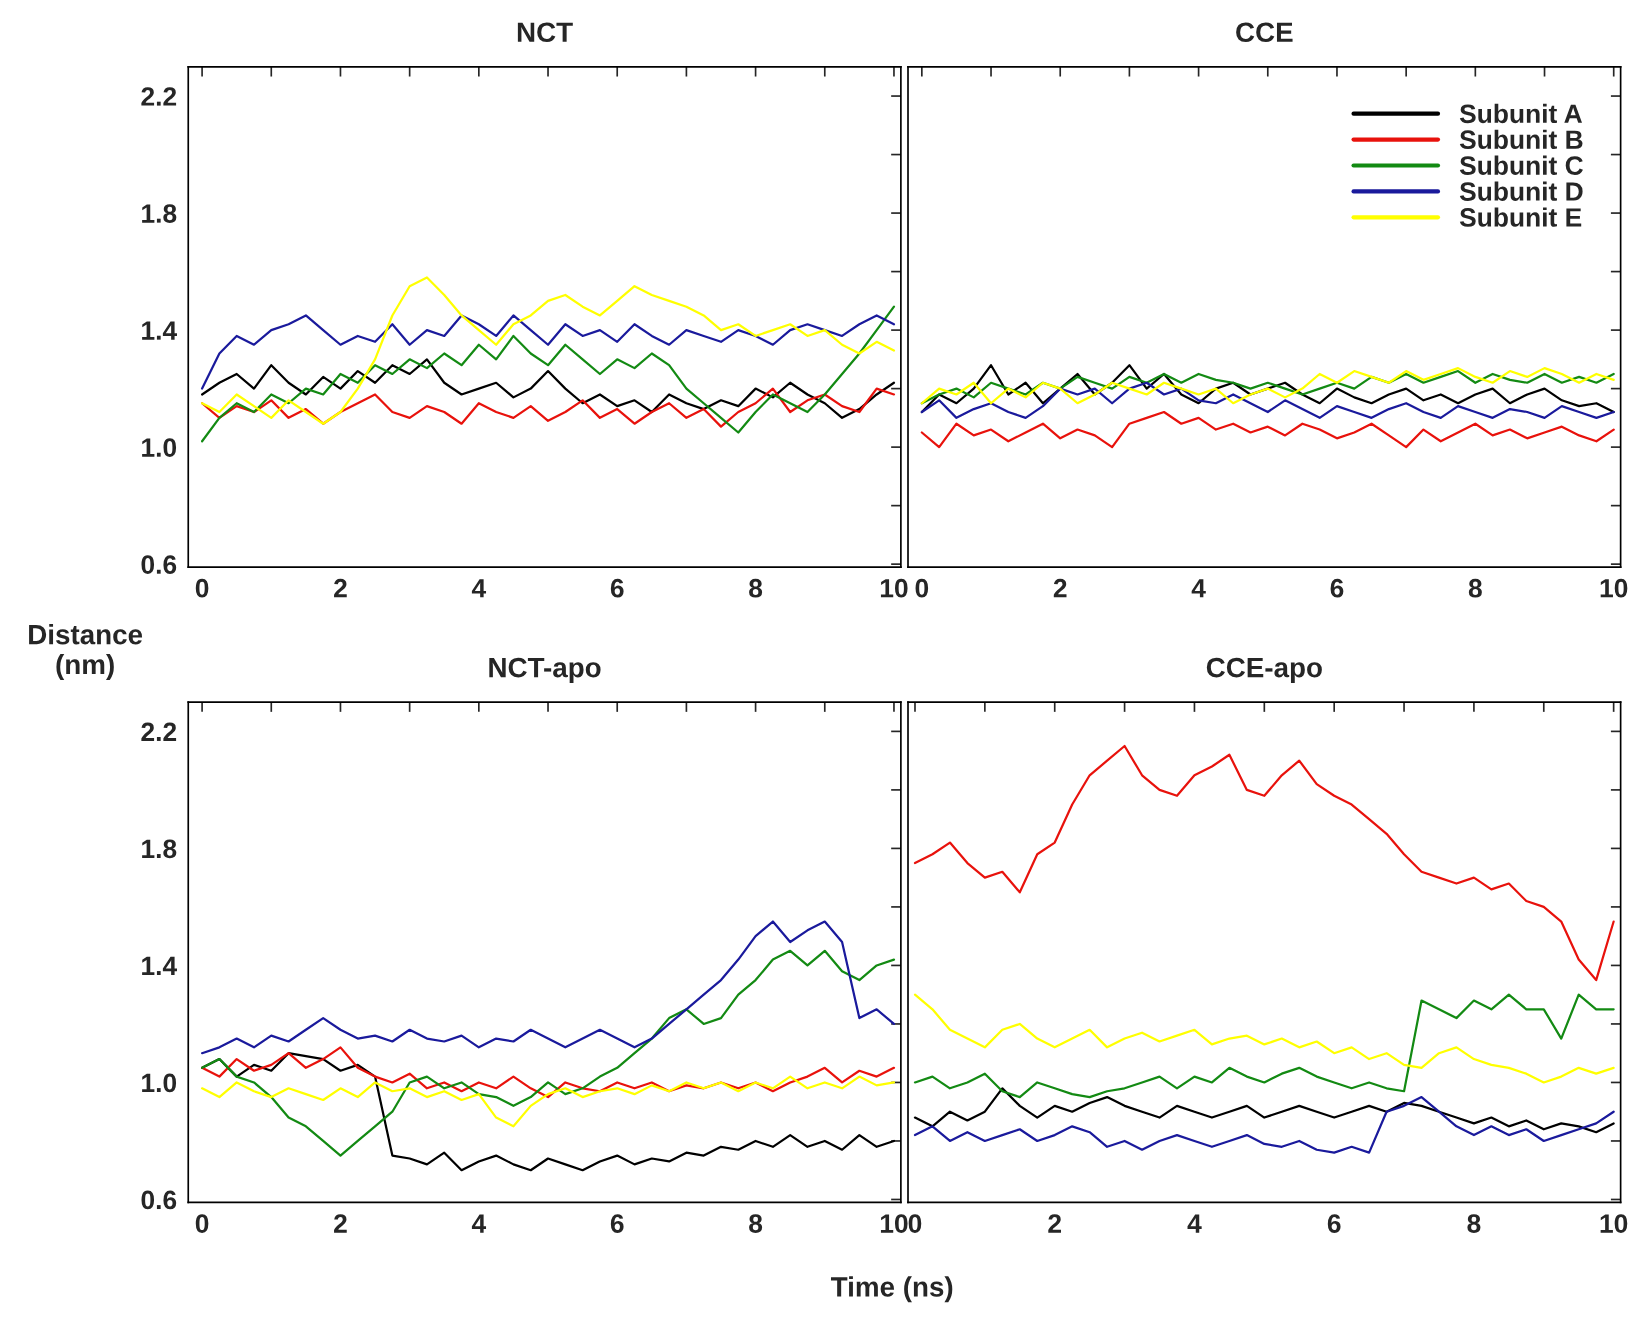 The width and height of the screenshot is (1637, 1336). I want to click on chart-title: CCE-apo, so click(1264, 670).